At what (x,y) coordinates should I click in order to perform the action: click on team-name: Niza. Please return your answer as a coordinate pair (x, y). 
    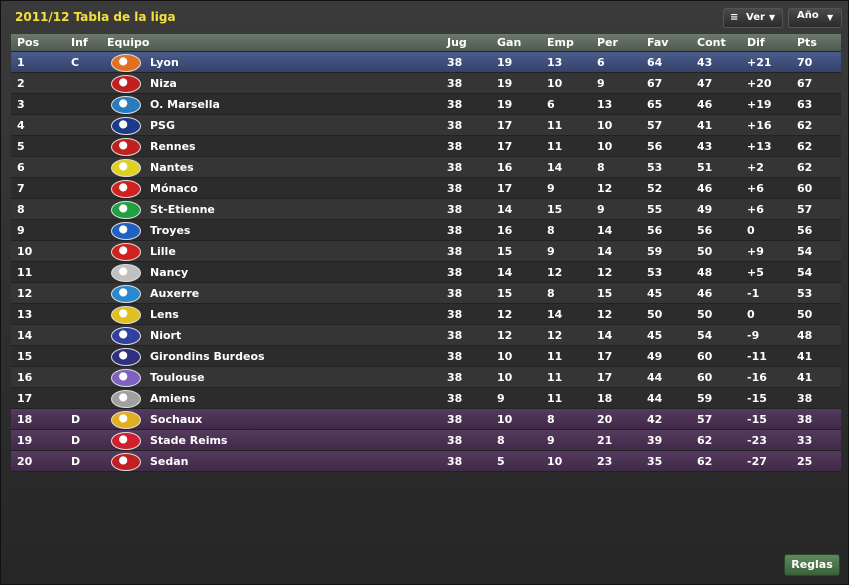
    Looking at the image, I should click on (163, 83).